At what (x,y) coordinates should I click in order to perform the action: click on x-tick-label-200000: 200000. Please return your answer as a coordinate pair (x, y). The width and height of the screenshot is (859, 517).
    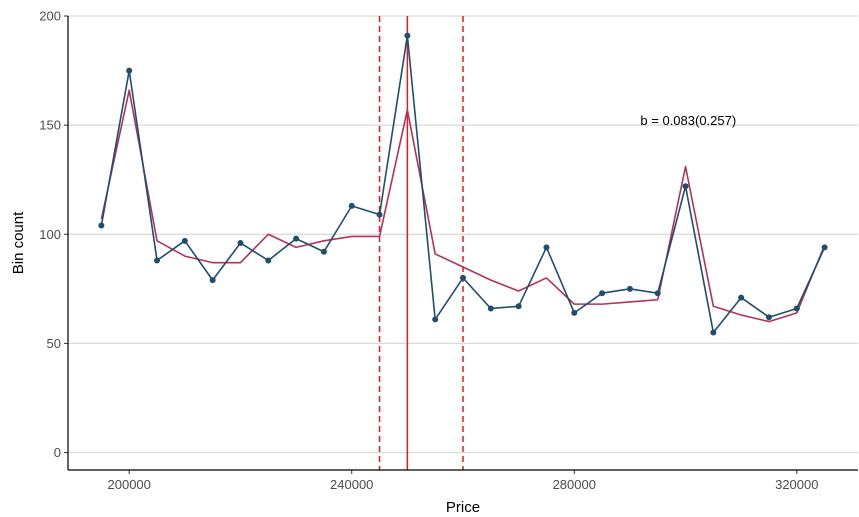
    Looking at the image, I should click on (129, 484).